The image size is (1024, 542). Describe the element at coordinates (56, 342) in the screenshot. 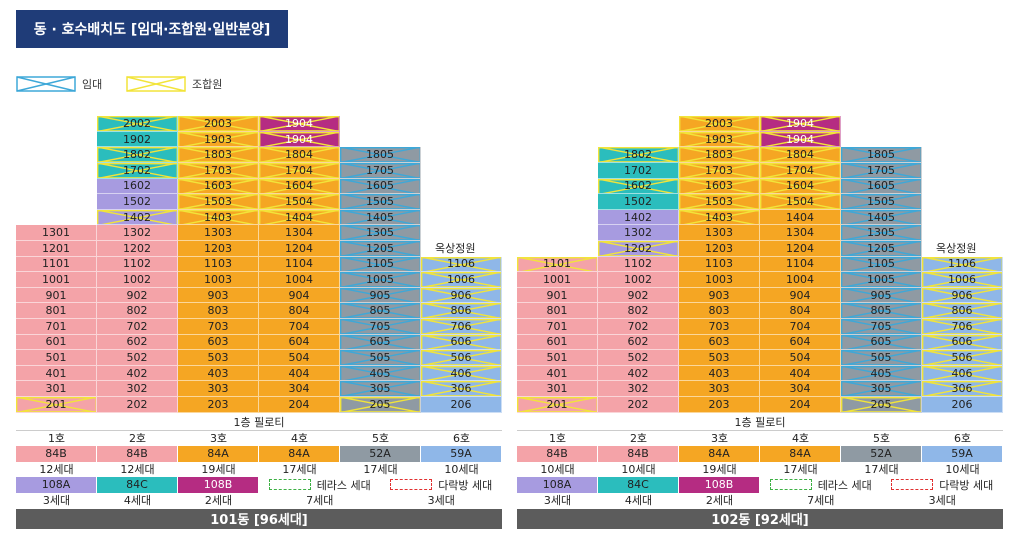

I see `unit-cell: 601` at that location.